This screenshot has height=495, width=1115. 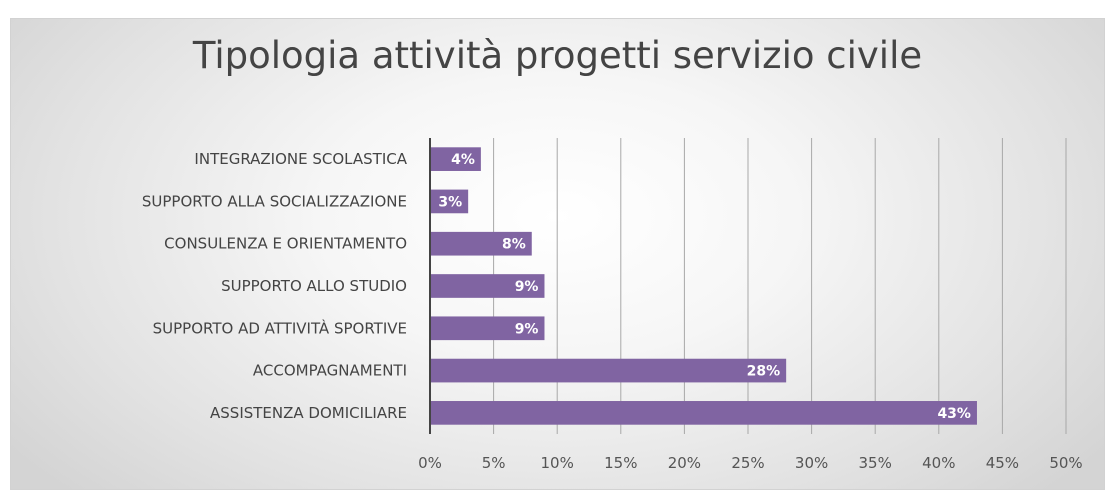 What do you see at coordinates (514, 245) in the screenshot?
I see `data-label: 8%` at bounding box center [514, 245].